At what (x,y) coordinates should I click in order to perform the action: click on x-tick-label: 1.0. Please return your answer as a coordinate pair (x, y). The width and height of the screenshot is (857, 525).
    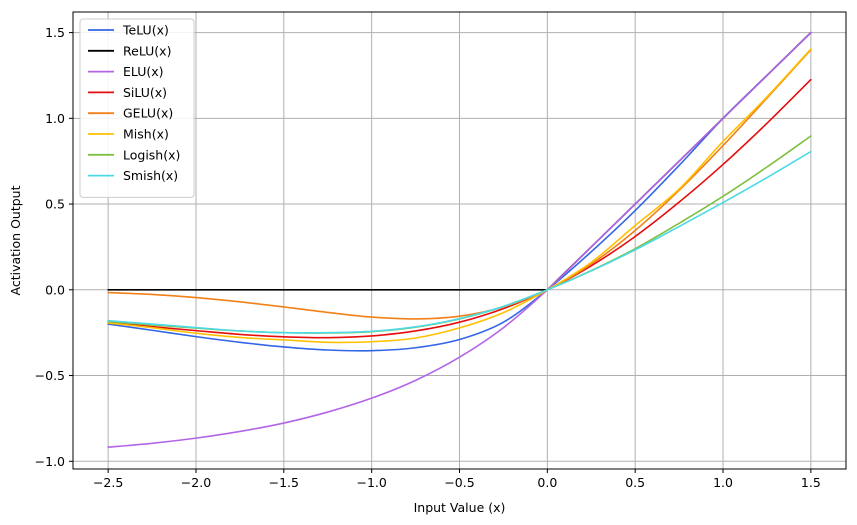
    Looking at the image, I should click on (723, 482).